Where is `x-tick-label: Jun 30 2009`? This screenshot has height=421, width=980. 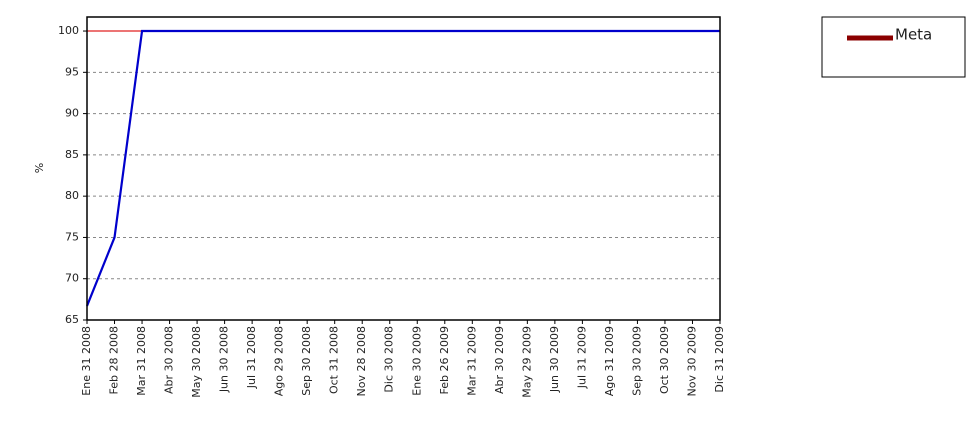
x-tick-label: Jun 30 2009 is located at coordinates (554, 359).